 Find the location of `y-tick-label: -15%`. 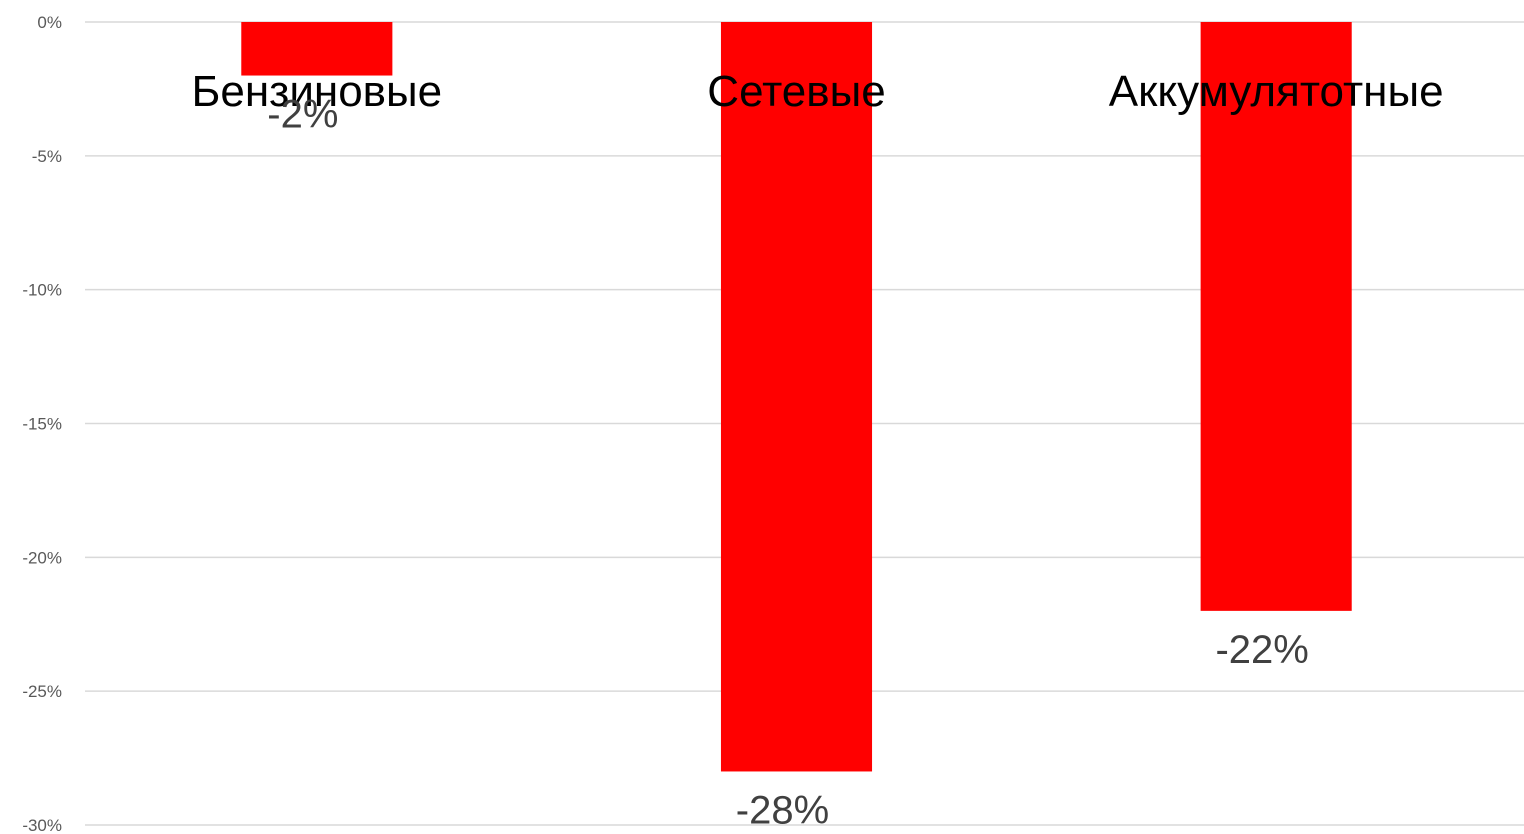

y-tick-label: -15% is located at coordinates (42, 424).